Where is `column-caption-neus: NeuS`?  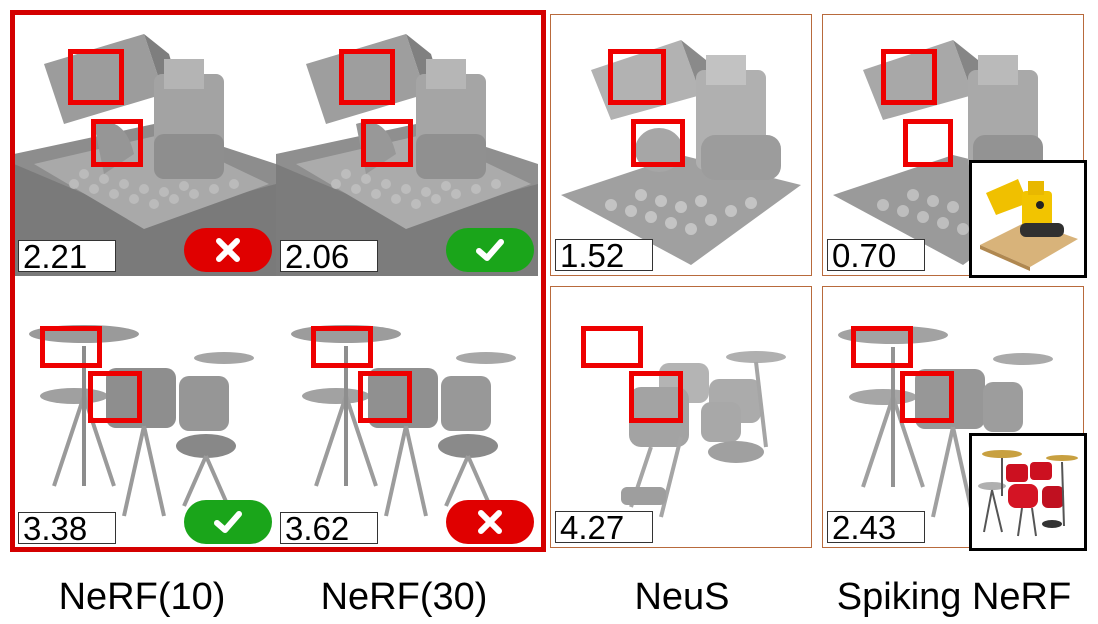 column-caption-neus: NeuS is located at coordinates (682, 597).